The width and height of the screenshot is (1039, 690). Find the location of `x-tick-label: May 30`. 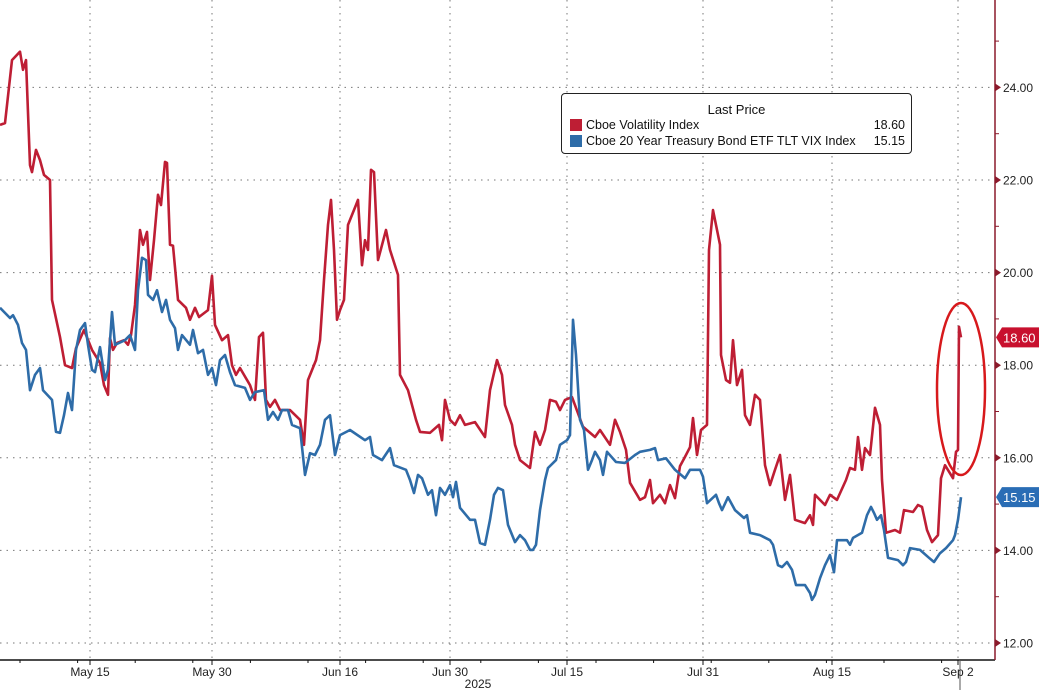

x-tick-label: May 30 is located at coordinates (212, 672).